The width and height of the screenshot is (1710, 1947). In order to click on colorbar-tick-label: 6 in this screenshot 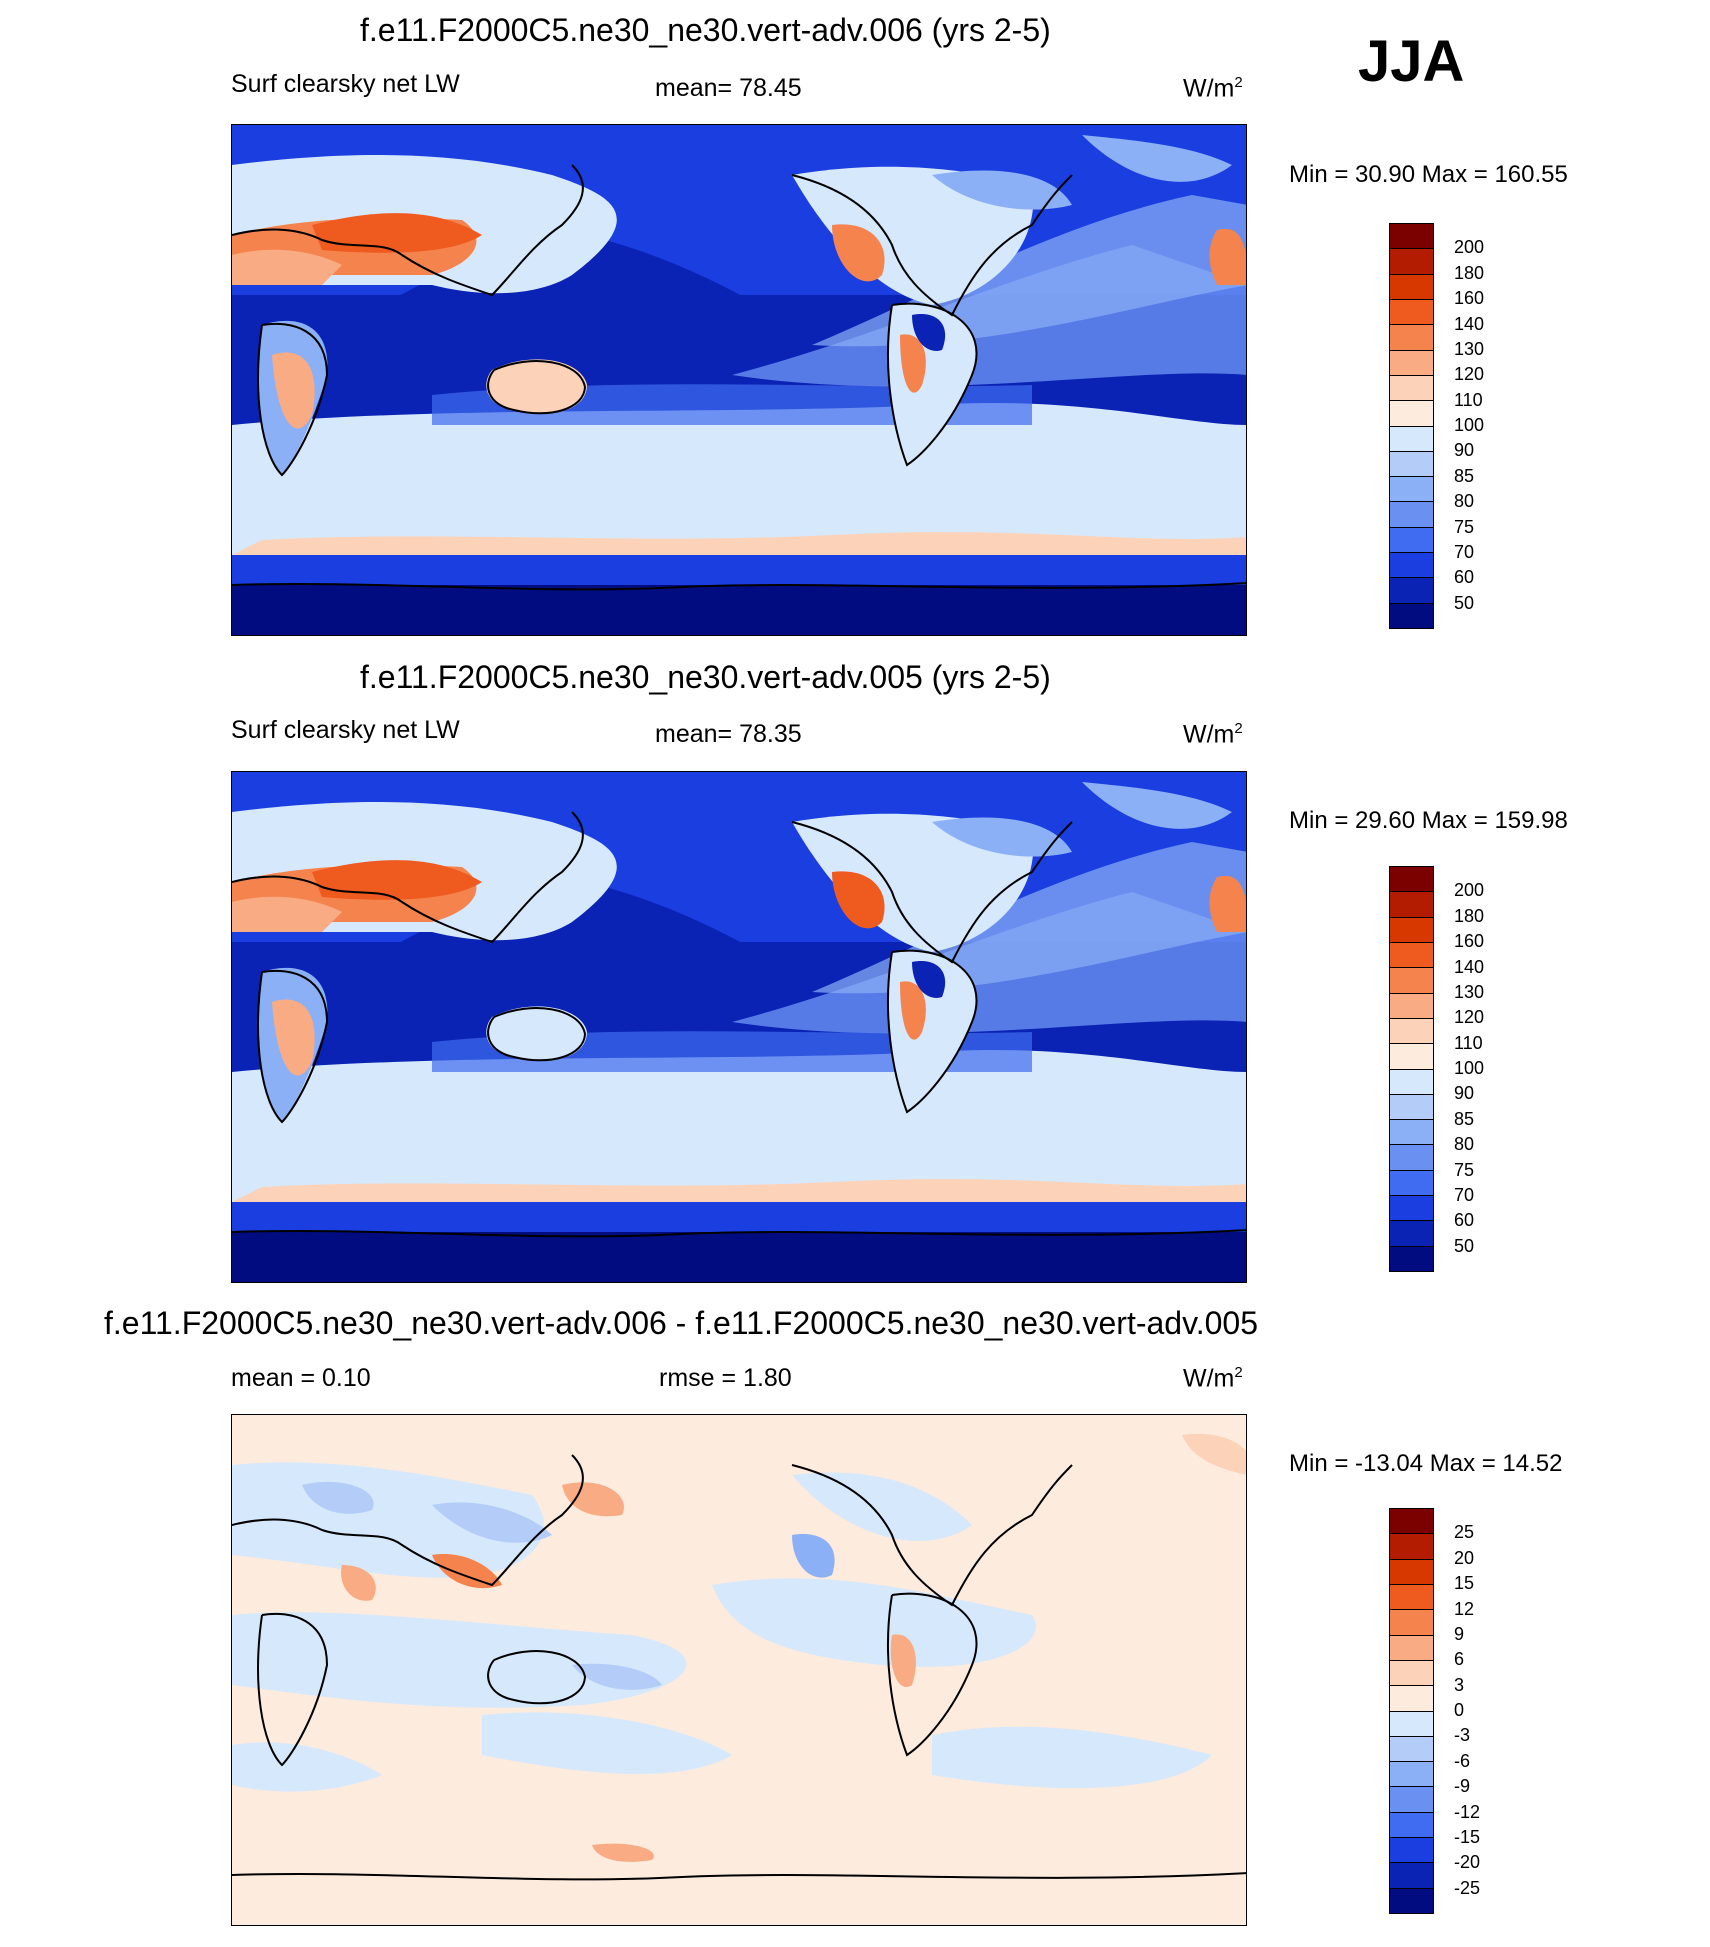, I will do `click(1459, 1659)`.